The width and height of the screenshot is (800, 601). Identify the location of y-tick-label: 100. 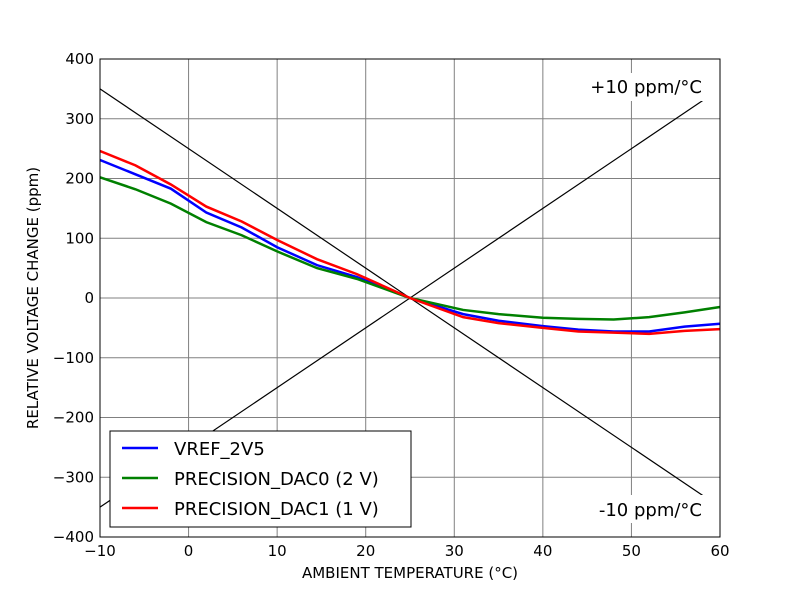
(79, 238).